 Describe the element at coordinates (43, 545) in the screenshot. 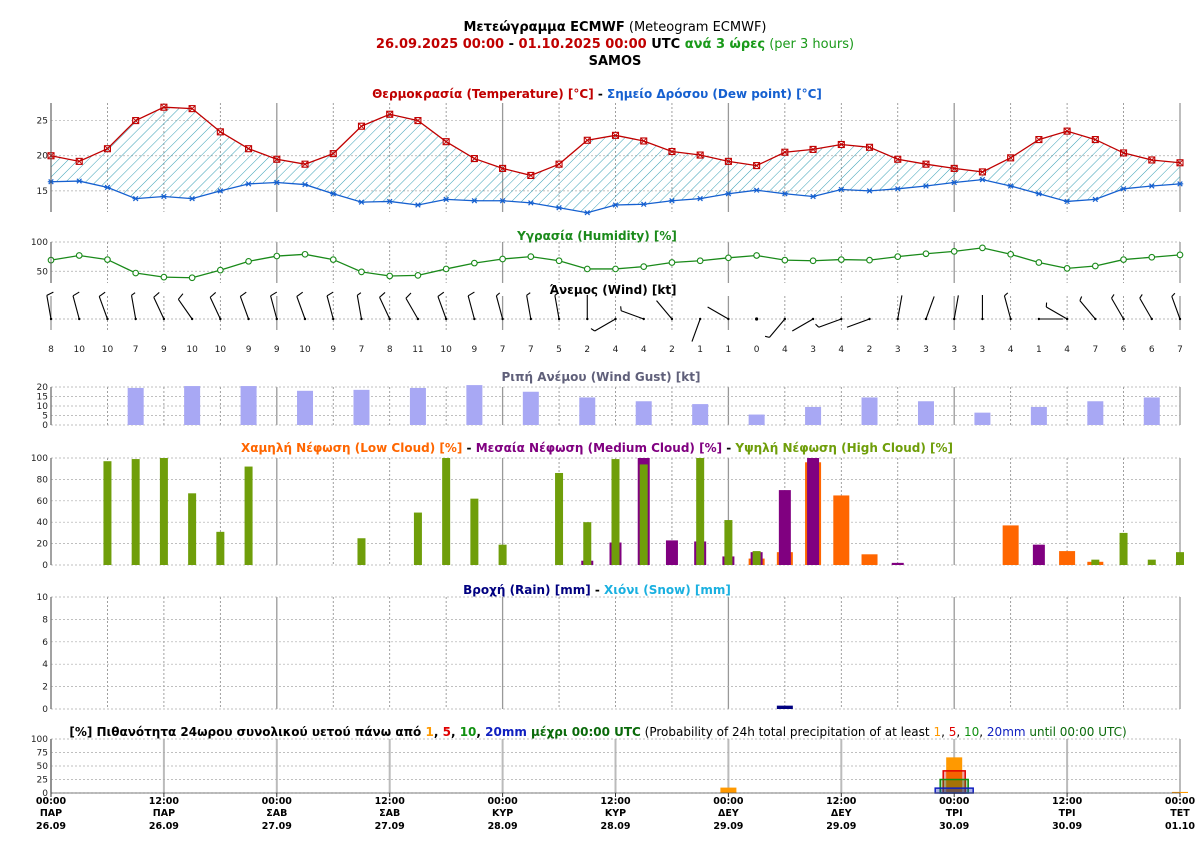

I see `cloud-y-tick-label: 20` at that location.